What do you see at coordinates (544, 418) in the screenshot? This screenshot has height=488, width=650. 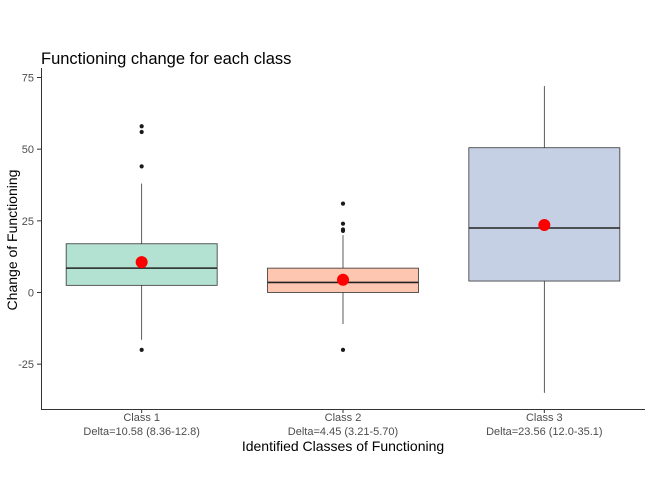 I see `x-tick-label: Class 3` at bounding box center [544, 418].